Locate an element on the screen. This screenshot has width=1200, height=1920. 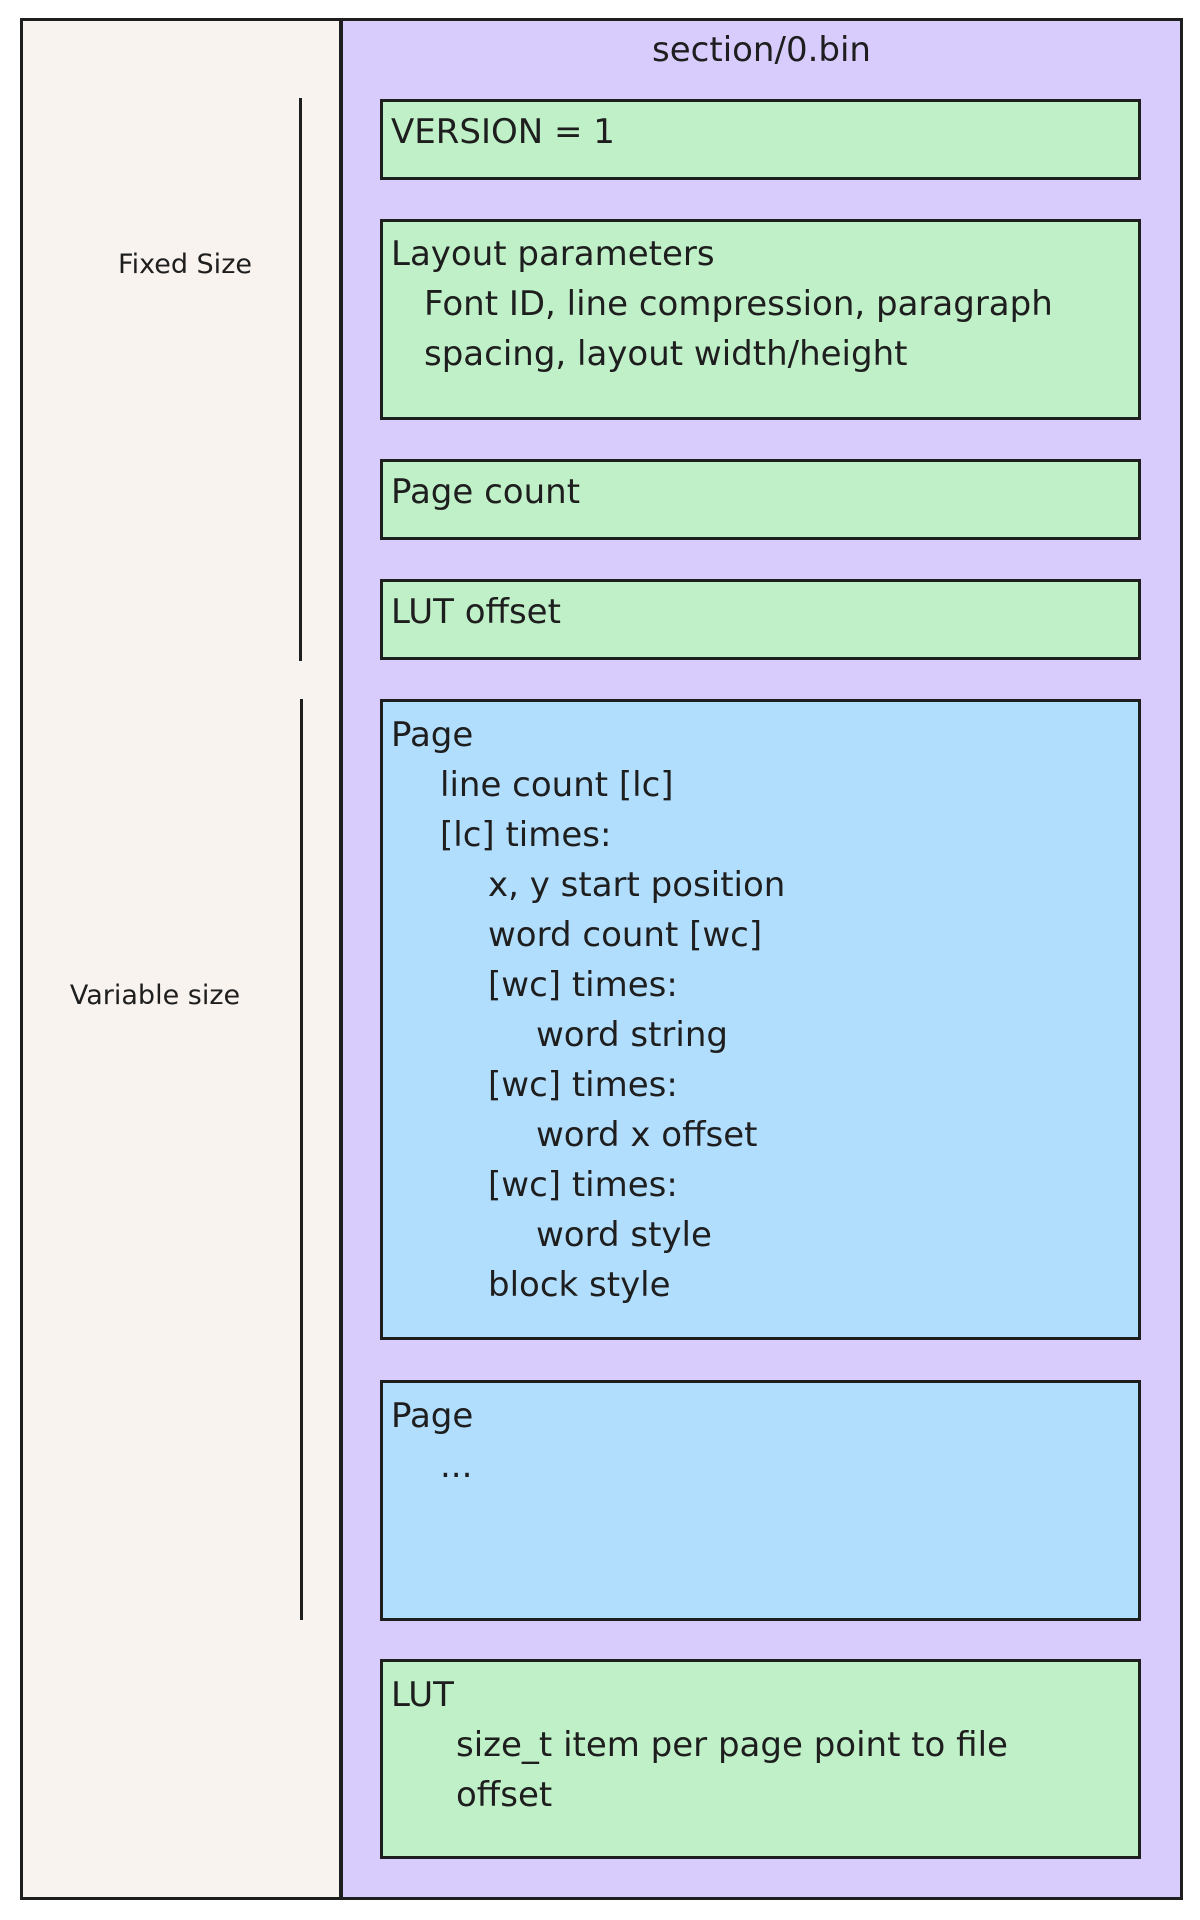
block-line: size_t item per page point to file is located at coordinates (732, 1745).